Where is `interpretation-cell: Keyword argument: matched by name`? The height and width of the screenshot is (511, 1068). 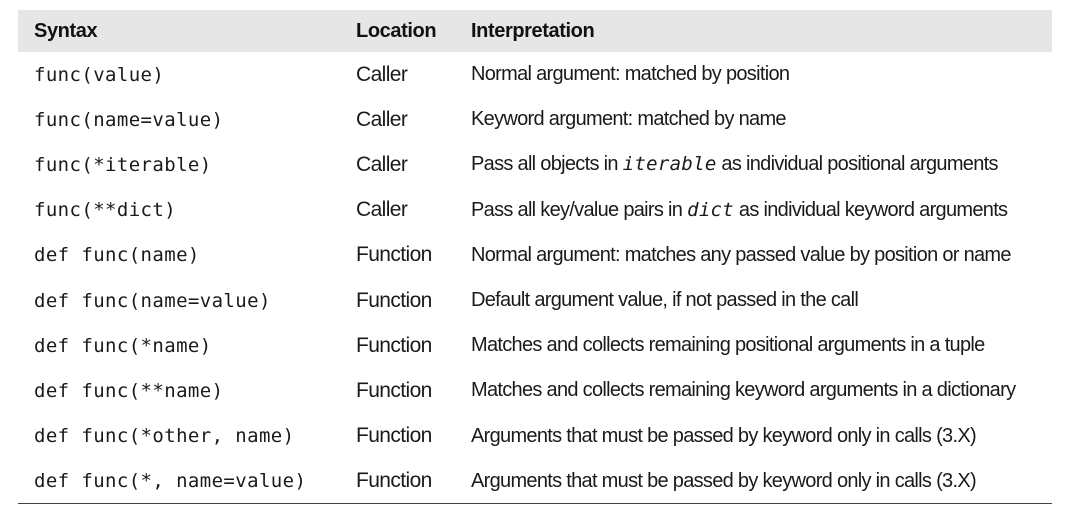
interpretation-cell: Keyword argument: matched by name is located at coordinates (752, 119).